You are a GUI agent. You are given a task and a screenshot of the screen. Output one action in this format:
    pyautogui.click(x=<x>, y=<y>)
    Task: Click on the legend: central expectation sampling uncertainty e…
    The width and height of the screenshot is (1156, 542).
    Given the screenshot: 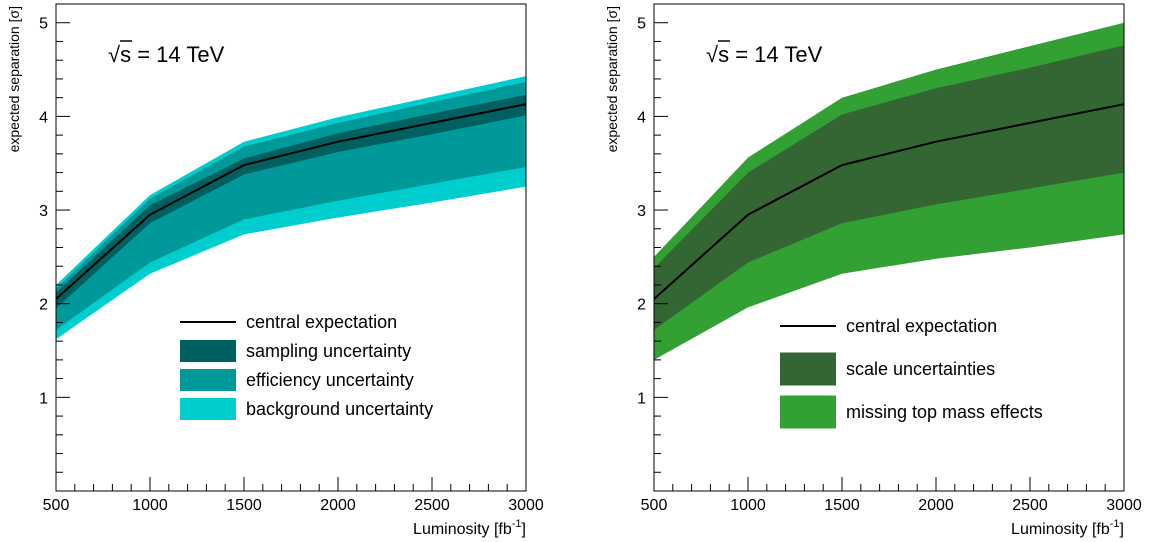 What is the action you would take?
    pyautogui.click(x=306, y=366)
    